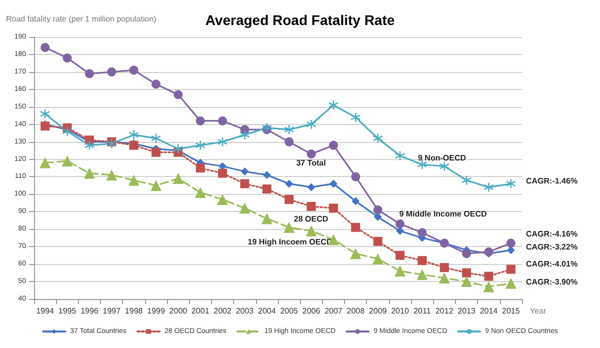  I want to click on text: CAGR:-4.01%, so click(552, 264).